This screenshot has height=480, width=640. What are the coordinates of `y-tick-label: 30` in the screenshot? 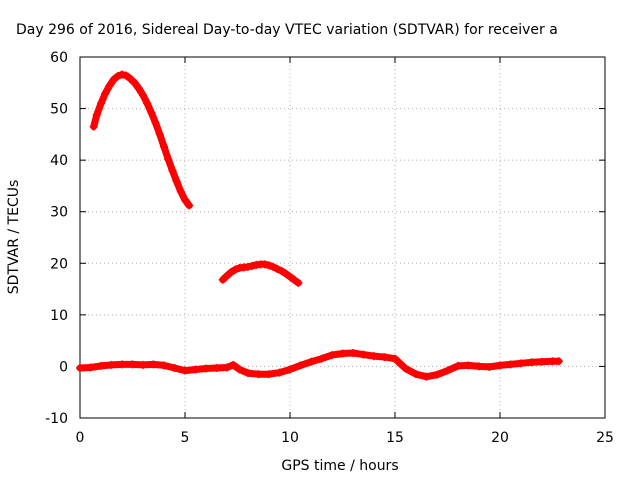 It's located at (59, 213).